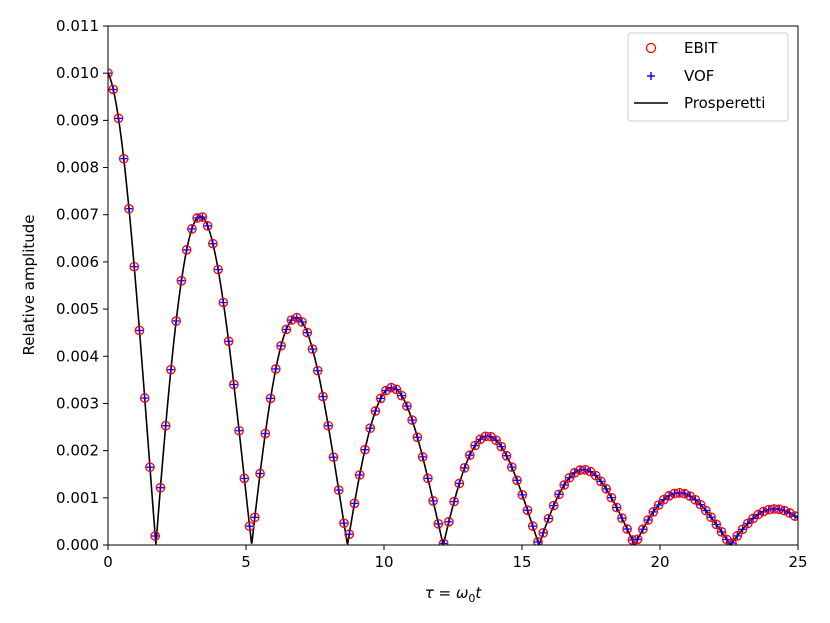  Describe the element at coordinates (430, 593) in the screenshot. I see `x-axis-label-tau: τ` at that location.